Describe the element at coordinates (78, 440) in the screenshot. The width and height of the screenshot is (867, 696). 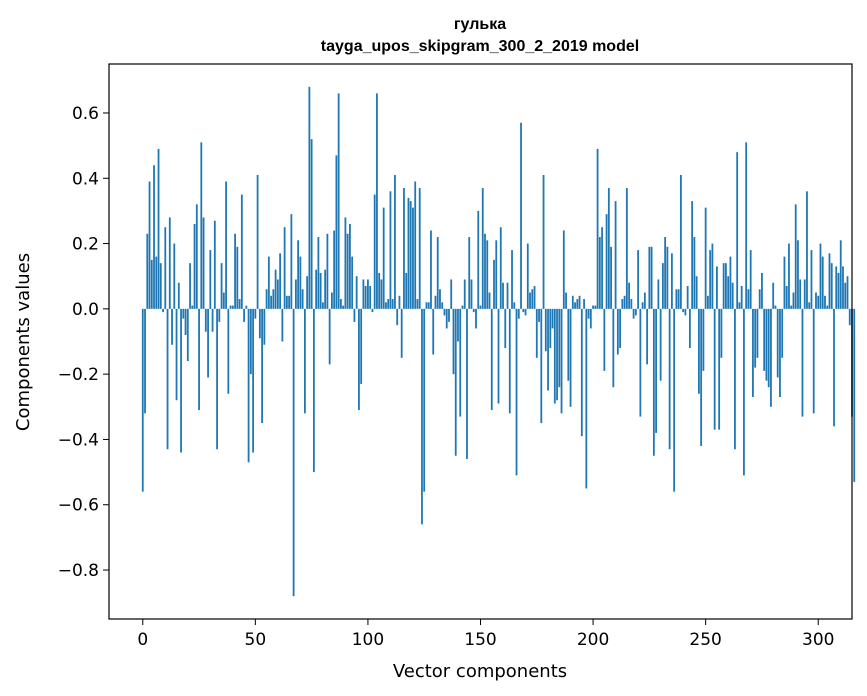
I see `y-tick-label-2: −0.4` at that location.